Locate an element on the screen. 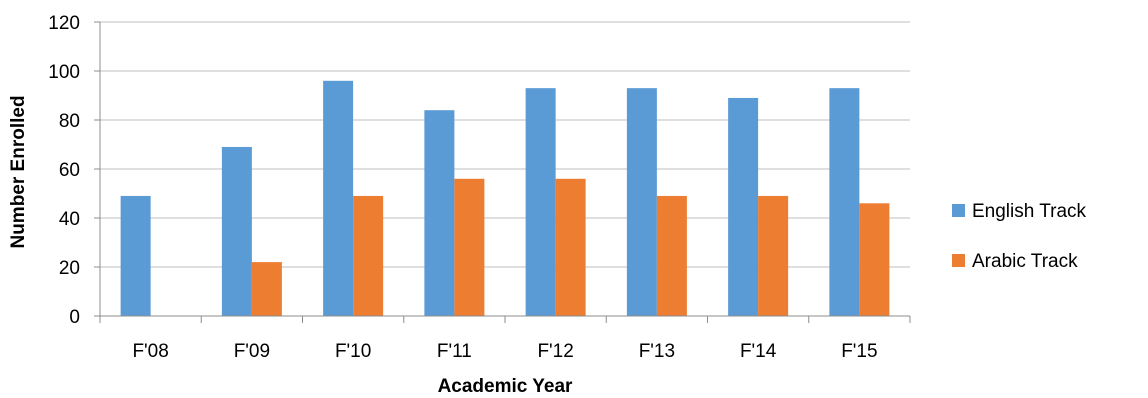  x-tick-label: F'10 is located at coordinates (353, 351).